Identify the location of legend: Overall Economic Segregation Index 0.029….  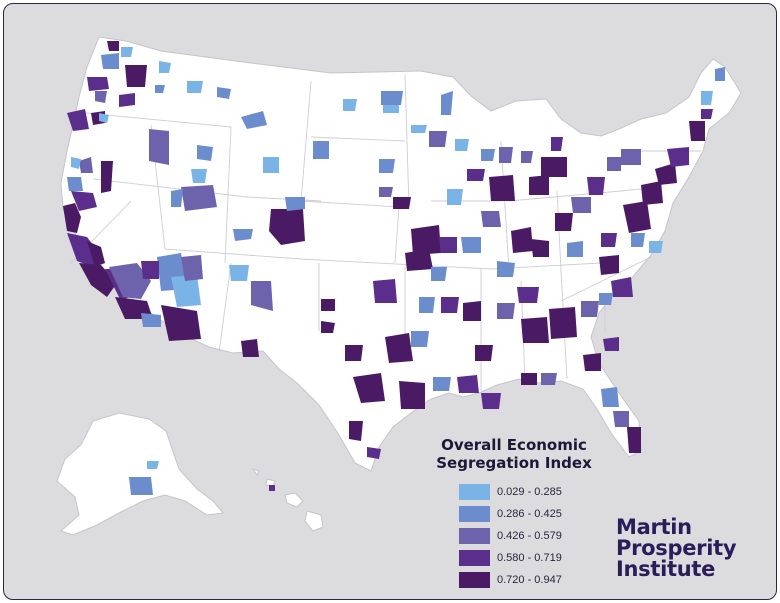
(514, 513).